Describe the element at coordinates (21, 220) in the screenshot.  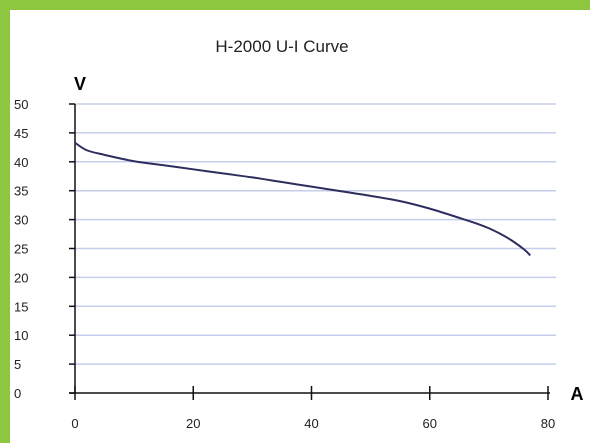
I see `y-tick-label: 30` at that location.